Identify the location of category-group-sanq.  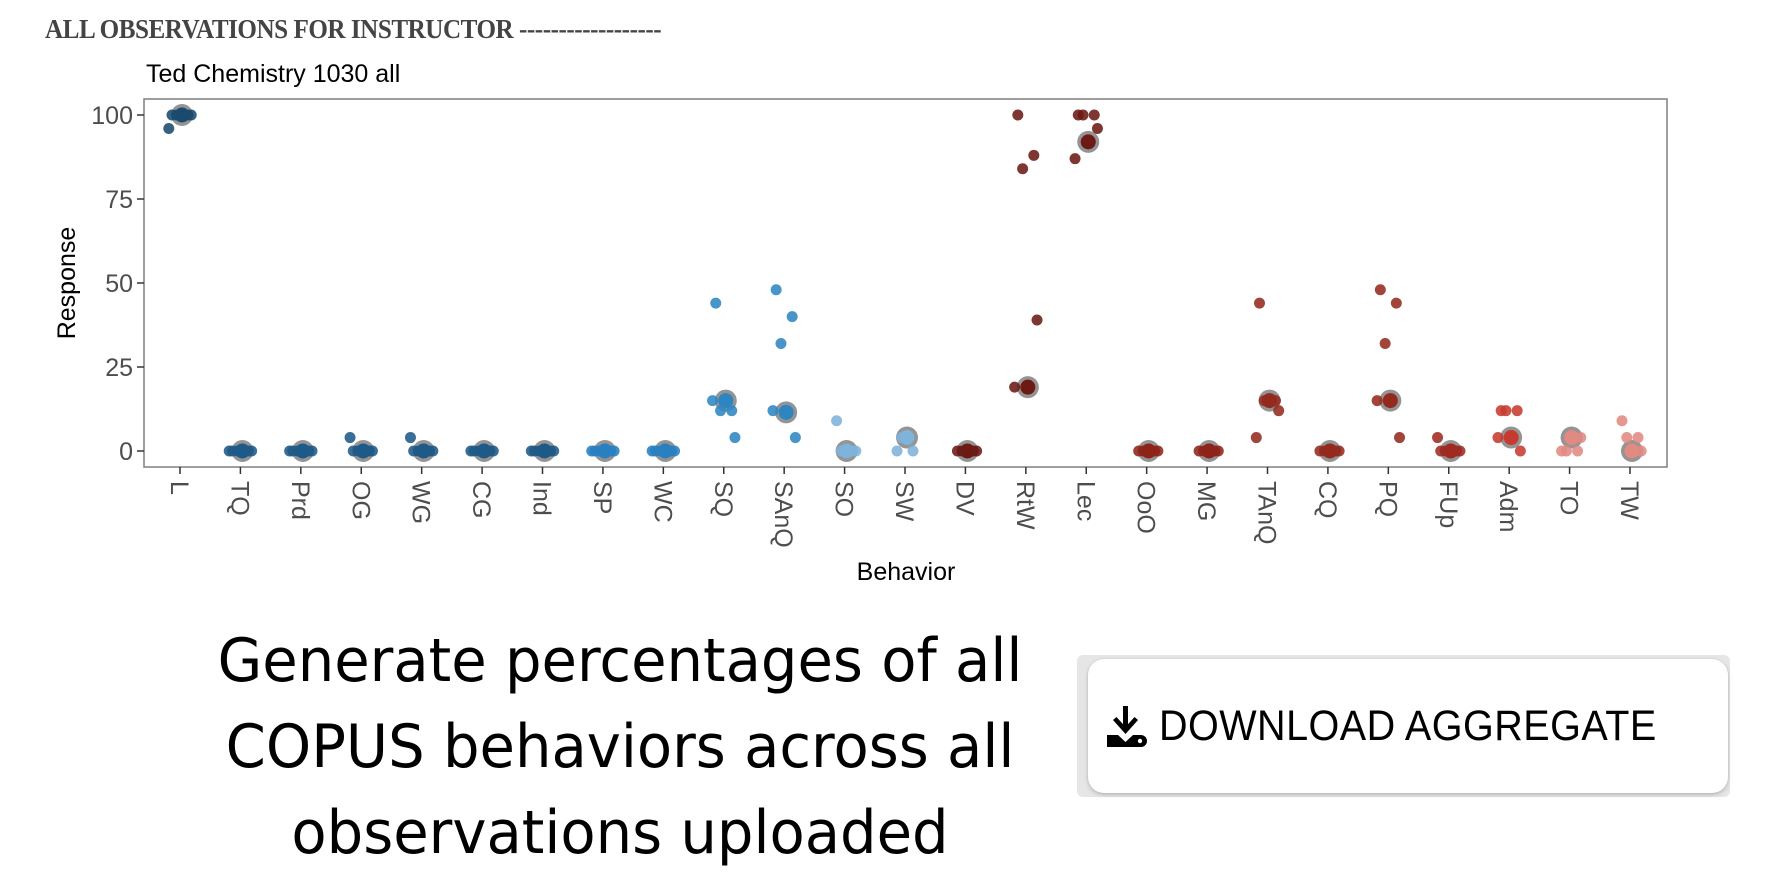
(784, 364).